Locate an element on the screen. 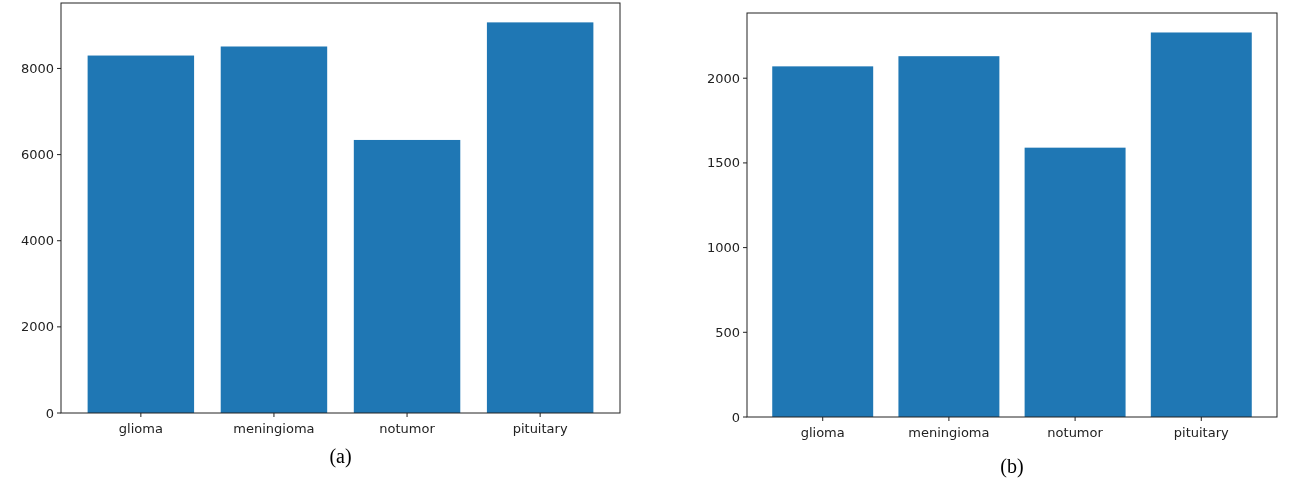  text: (b) is located at coordinates (1012, 466).